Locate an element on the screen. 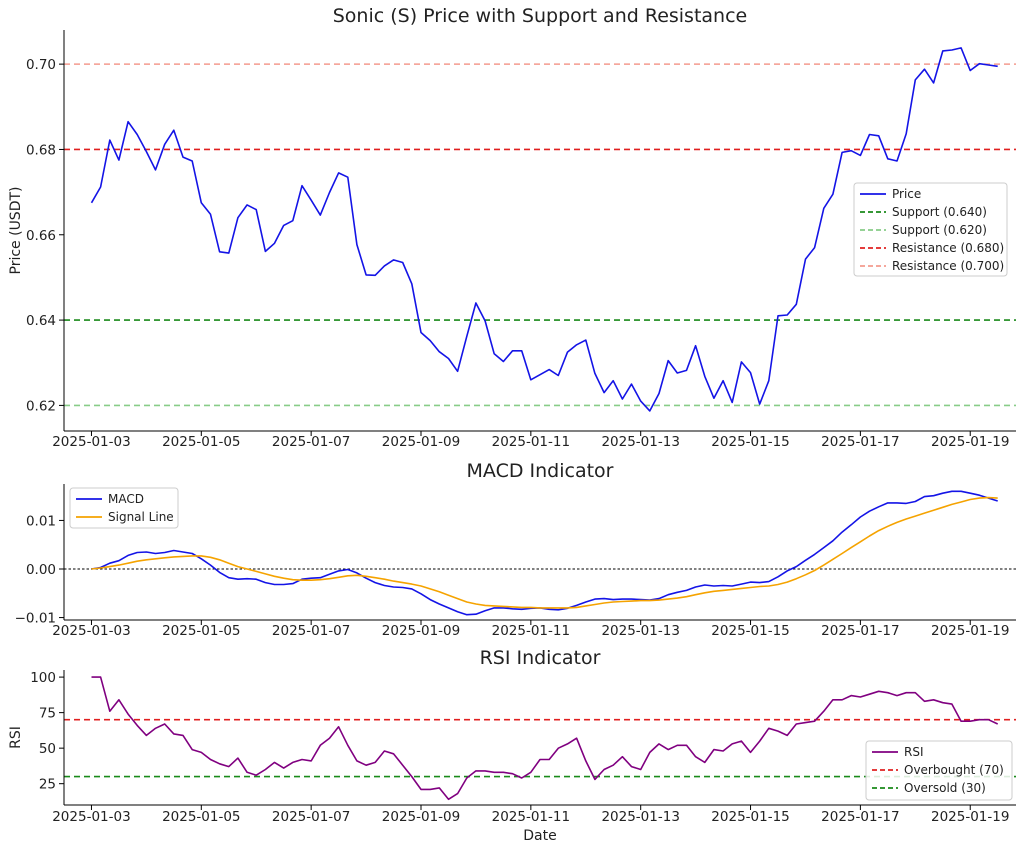 The image size is (1024, 851). legend-label: Resistance (0.700) is located at coordinates (948, 266).